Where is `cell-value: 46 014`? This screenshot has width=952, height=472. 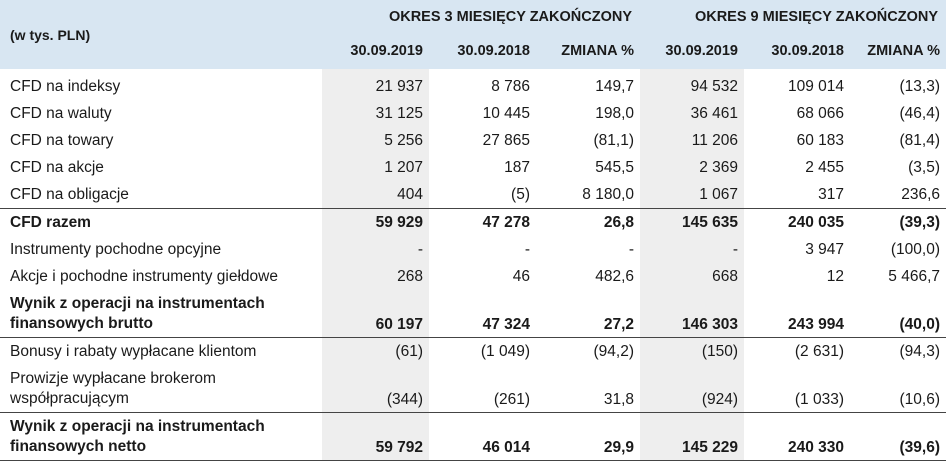
cell-value: 46 014 is located at coordinates (482, 436).